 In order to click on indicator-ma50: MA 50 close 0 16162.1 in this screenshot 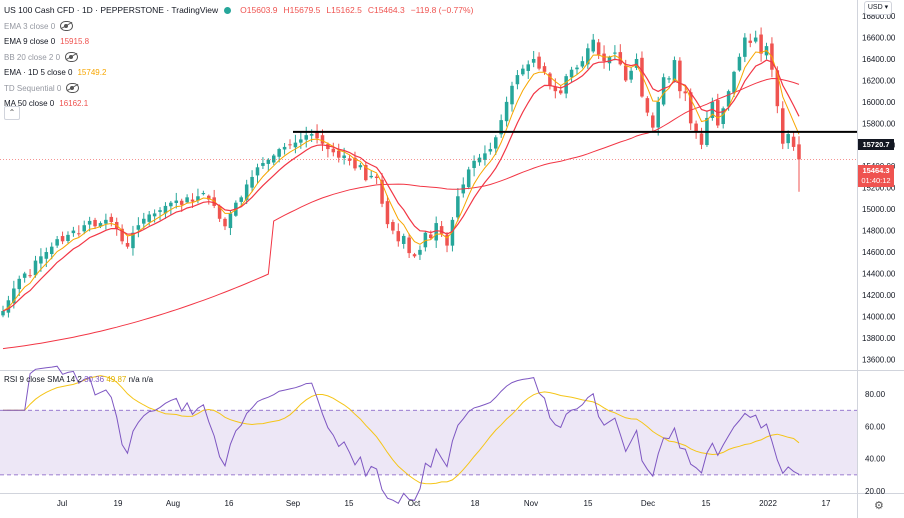, I will do `click(46, 103)`.